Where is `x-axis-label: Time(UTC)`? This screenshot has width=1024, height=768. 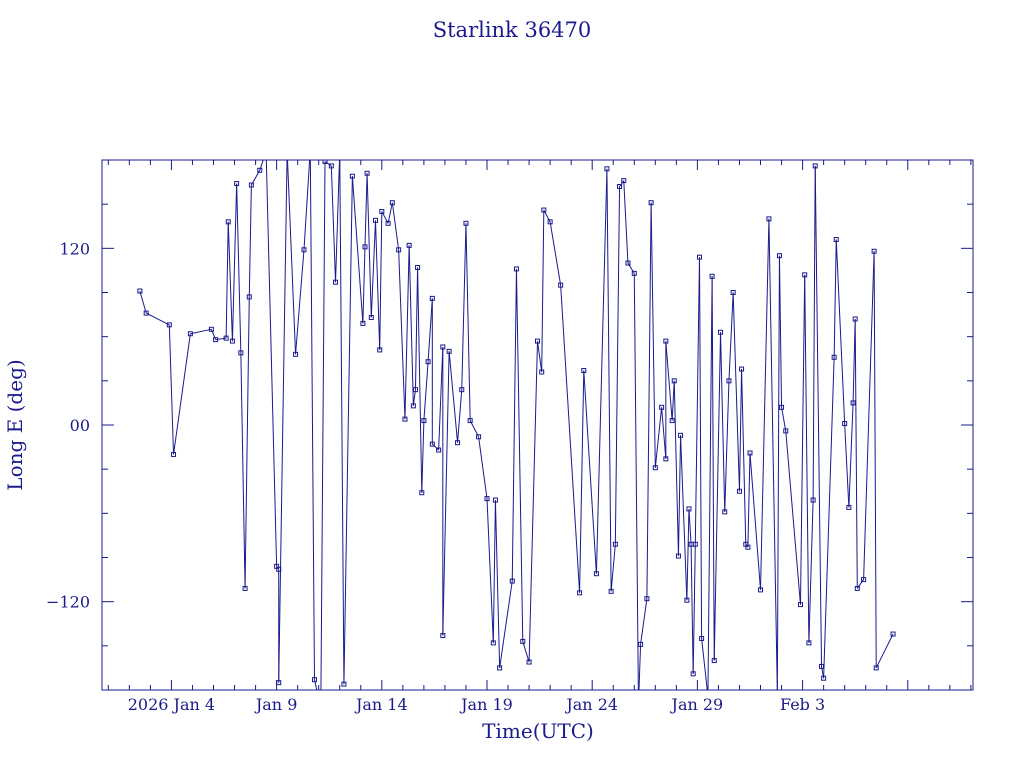
x-axis-label: Time(UTC) is located at coordinates (538, 731).